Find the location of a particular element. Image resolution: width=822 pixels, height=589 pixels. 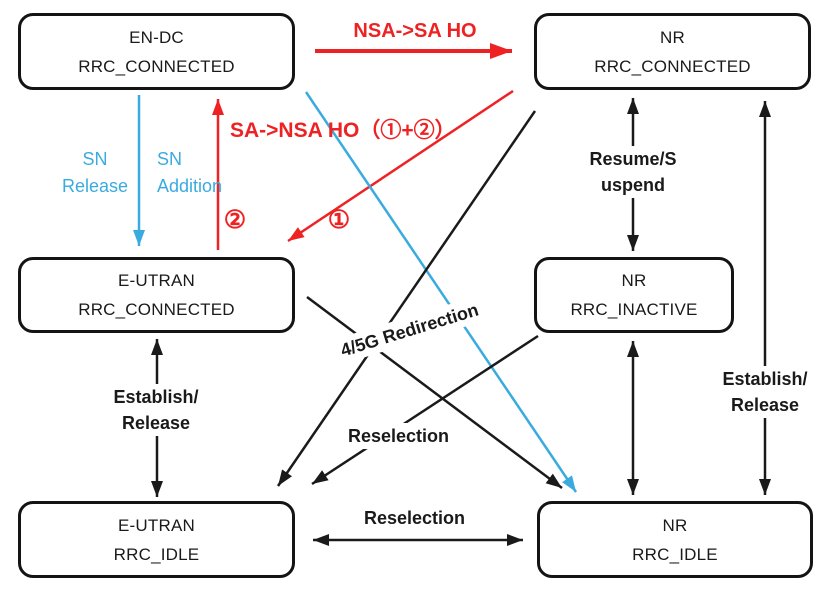

state-box-eutran-connected: E-UTRAN RRC_CONNECTED is located at coordinates (156, 295).